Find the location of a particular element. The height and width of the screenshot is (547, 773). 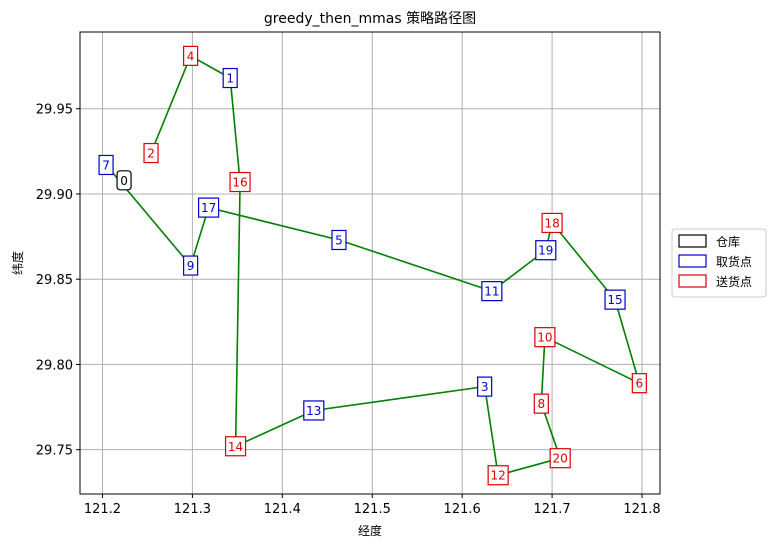

node-16: 16 is located at coordinates (240, 182).